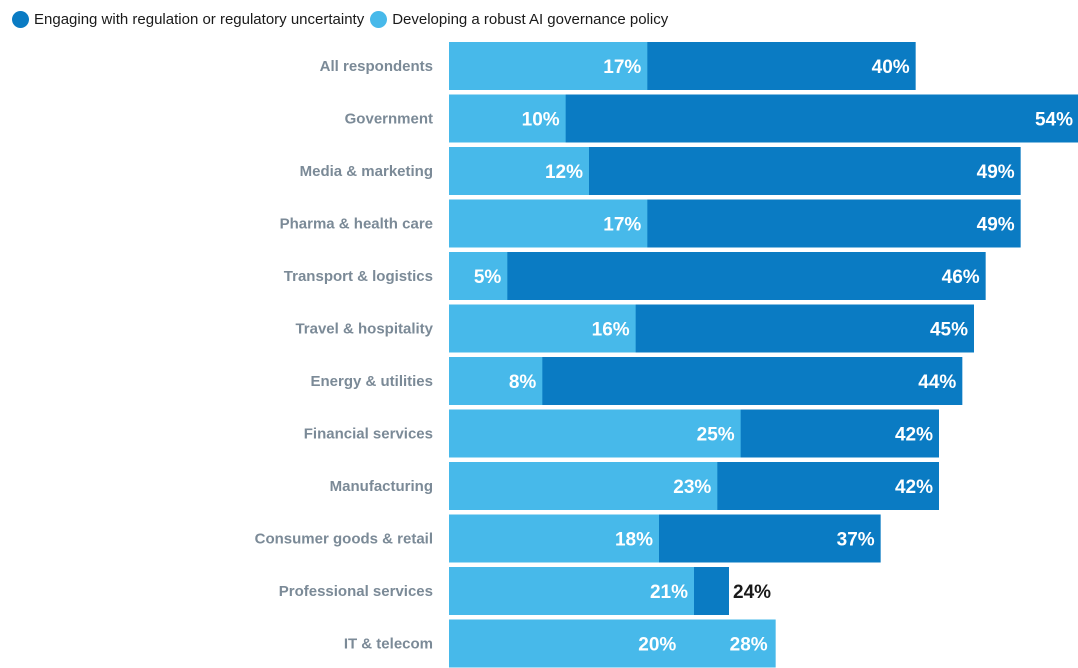 The width and height of the screenshot is (1078, 668). What do you see at coordinates (1054, 120) in the screenshot?
I see `value-label-regulation-government: 54%` at bounding box center [1054, 120].